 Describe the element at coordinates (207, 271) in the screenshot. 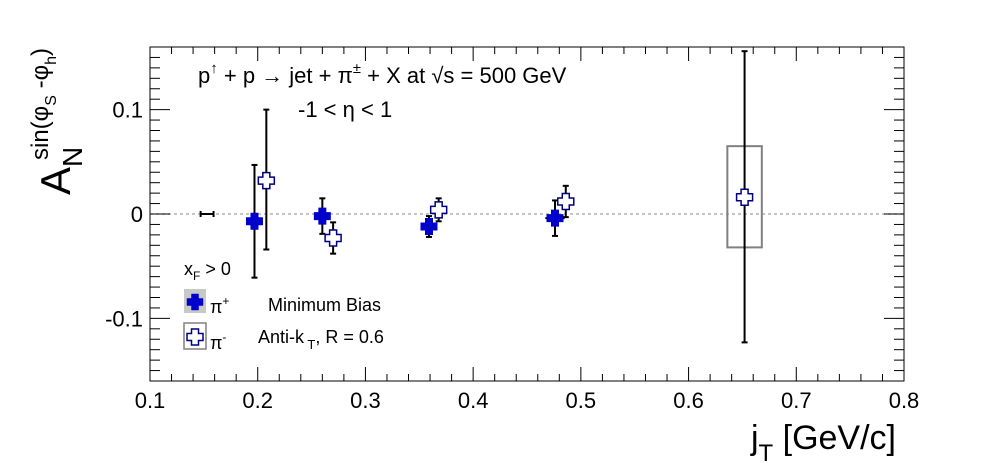

I see `legend-header: xF > 0` at that location.